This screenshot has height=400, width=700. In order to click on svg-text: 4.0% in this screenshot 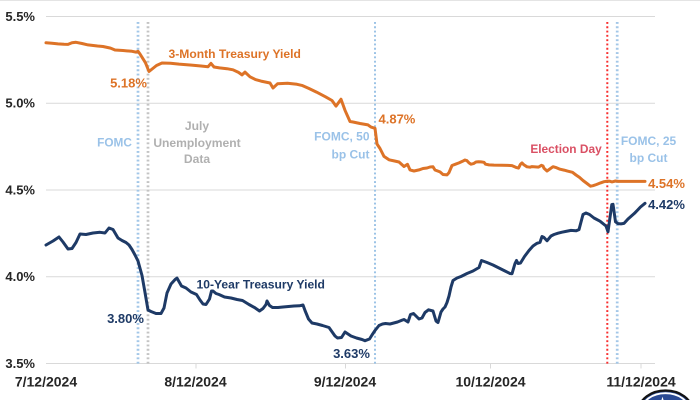, I will do `click(20, 276)`.